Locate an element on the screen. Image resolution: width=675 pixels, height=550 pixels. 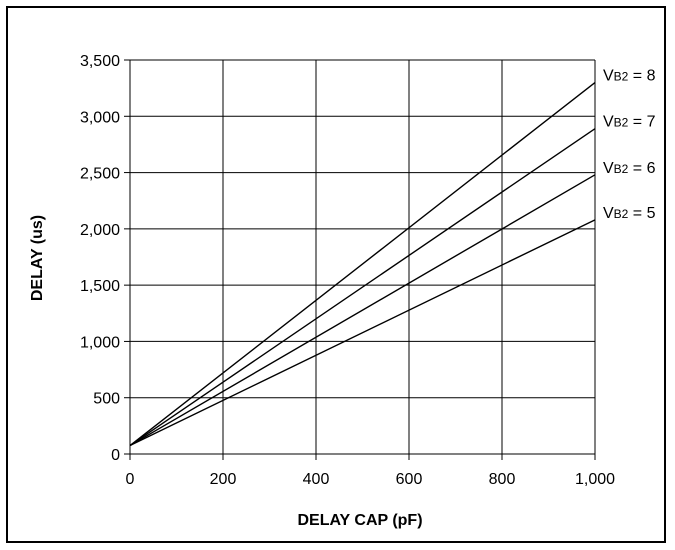
y-tick-label: 500 is located at coordinates (106, 399).